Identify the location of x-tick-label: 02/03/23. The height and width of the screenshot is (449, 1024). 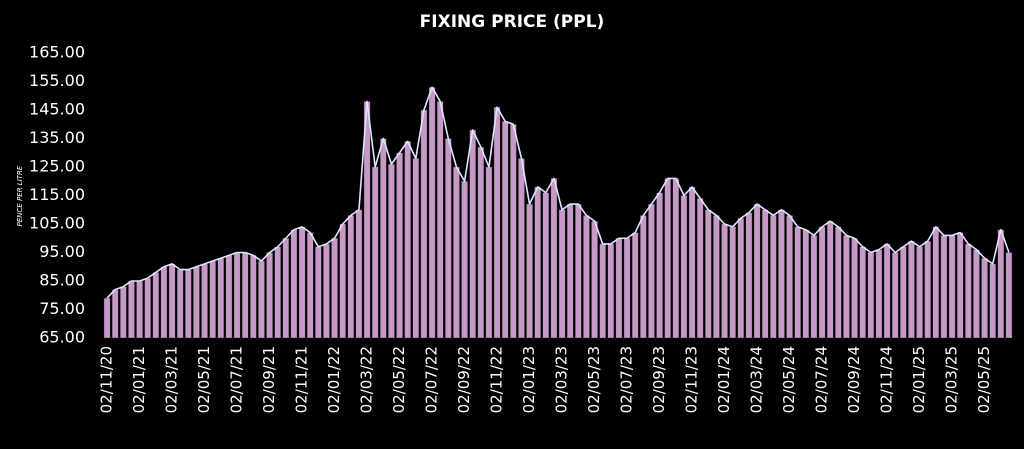
(562, 379).